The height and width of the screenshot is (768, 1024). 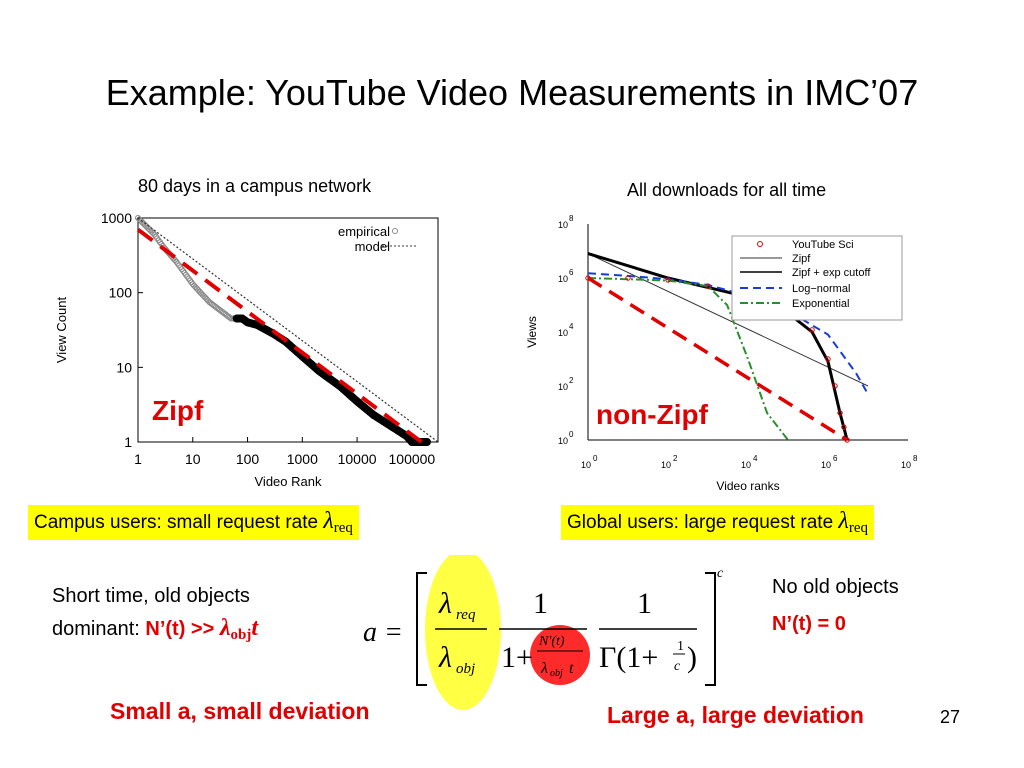 What do you see at coordinates (703, 522) in the screenshot?
I see `global-users-text: Global users: large request rate` at bounding box center [703, 522].